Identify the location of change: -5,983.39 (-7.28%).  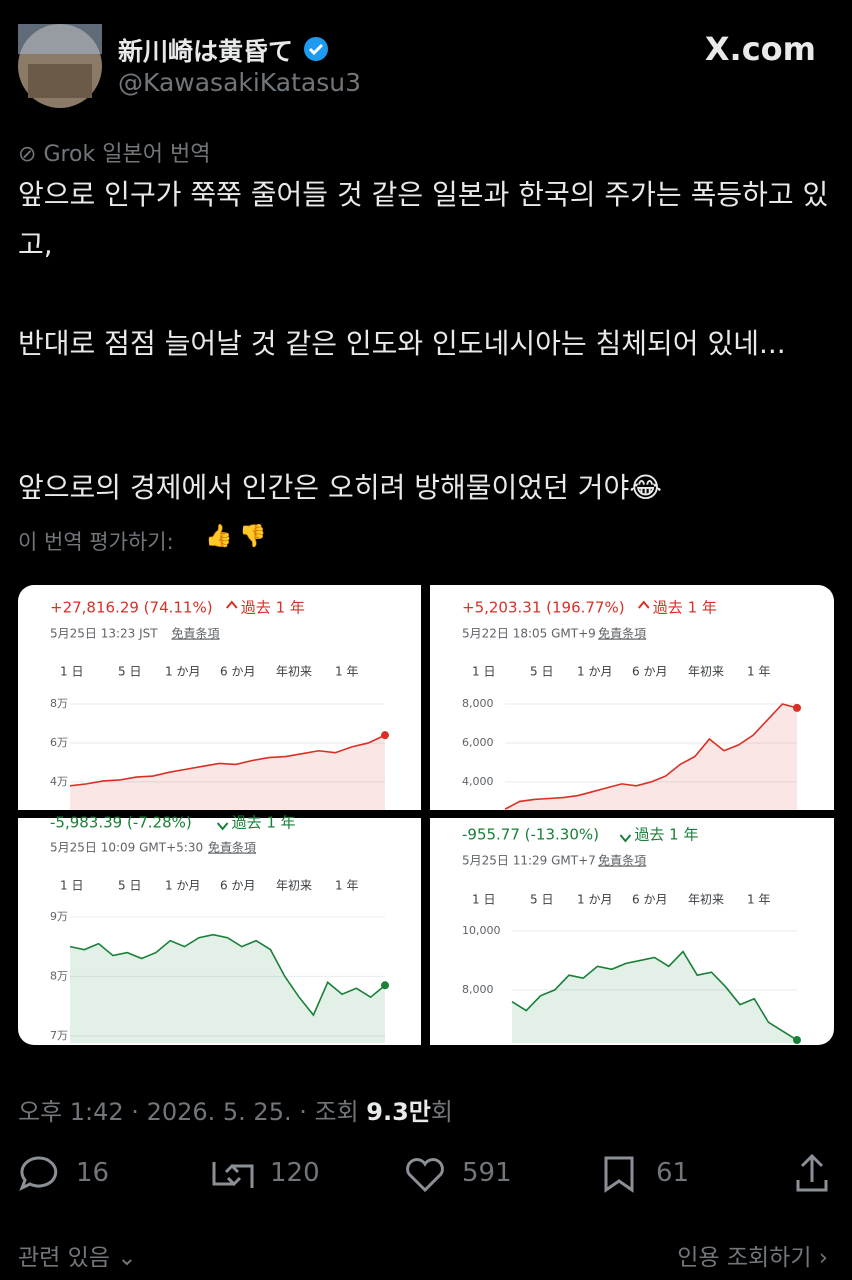
(121, 823).